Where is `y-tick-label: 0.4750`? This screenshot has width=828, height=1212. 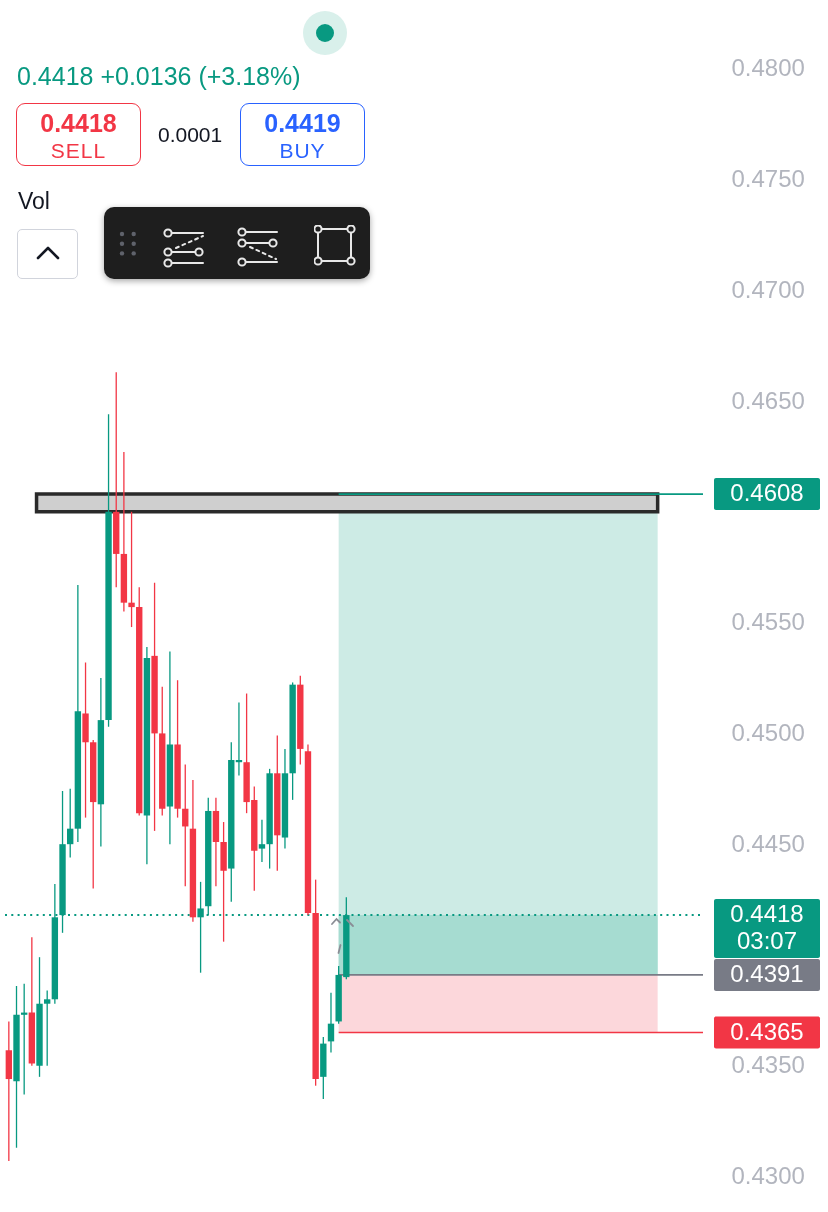
y-tick-label: 0.4750 is located at coordinates (768, 178).